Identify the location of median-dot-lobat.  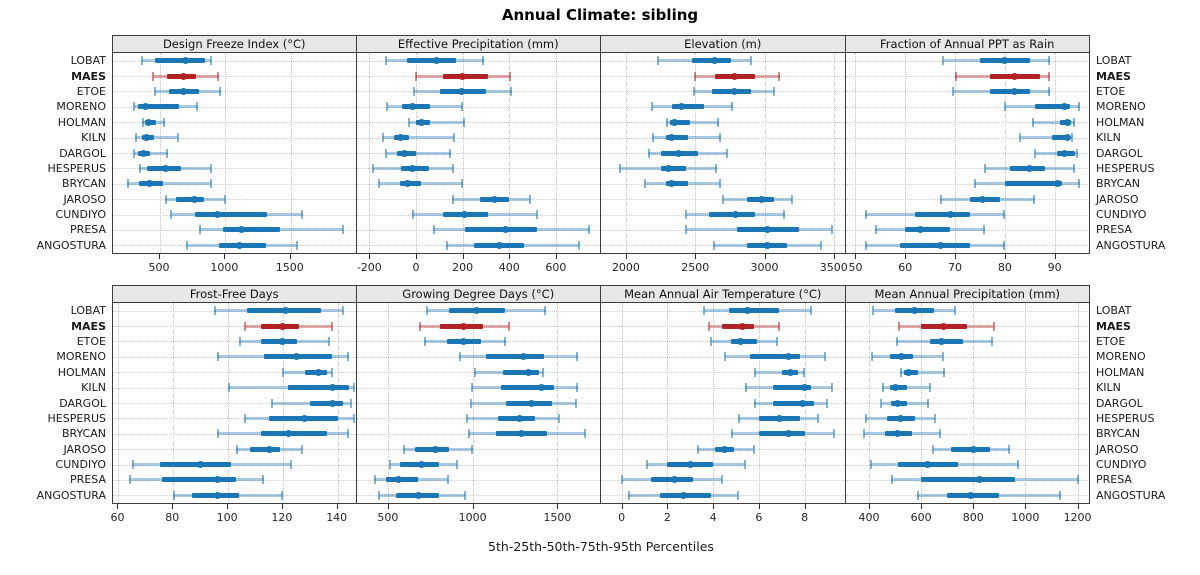
(715, 61).